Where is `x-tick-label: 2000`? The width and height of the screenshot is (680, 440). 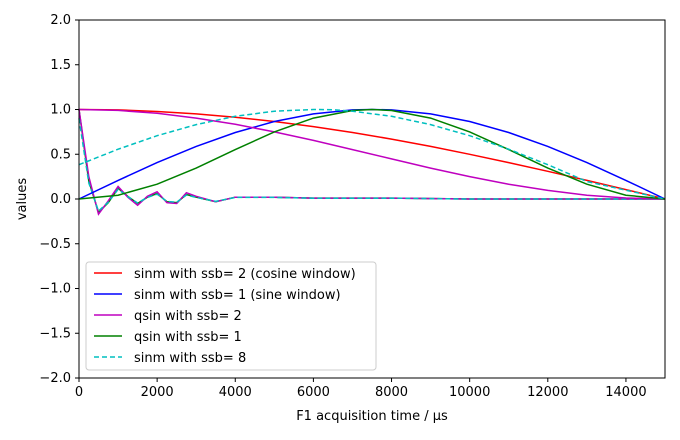
x-tick-label: 2000 is located at coordinates (157, 392).